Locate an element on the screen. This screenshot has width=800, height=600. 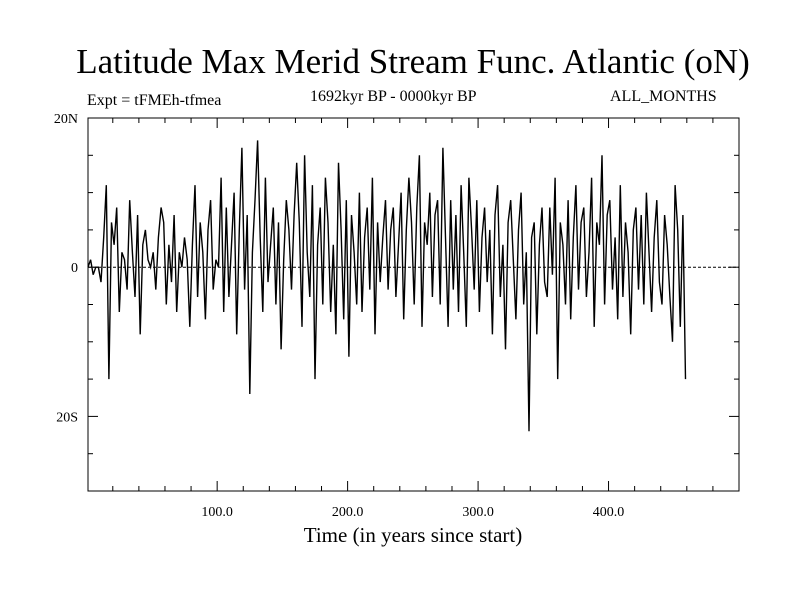
x-tick-label: 300.0 is located at coordinates (478, 512).